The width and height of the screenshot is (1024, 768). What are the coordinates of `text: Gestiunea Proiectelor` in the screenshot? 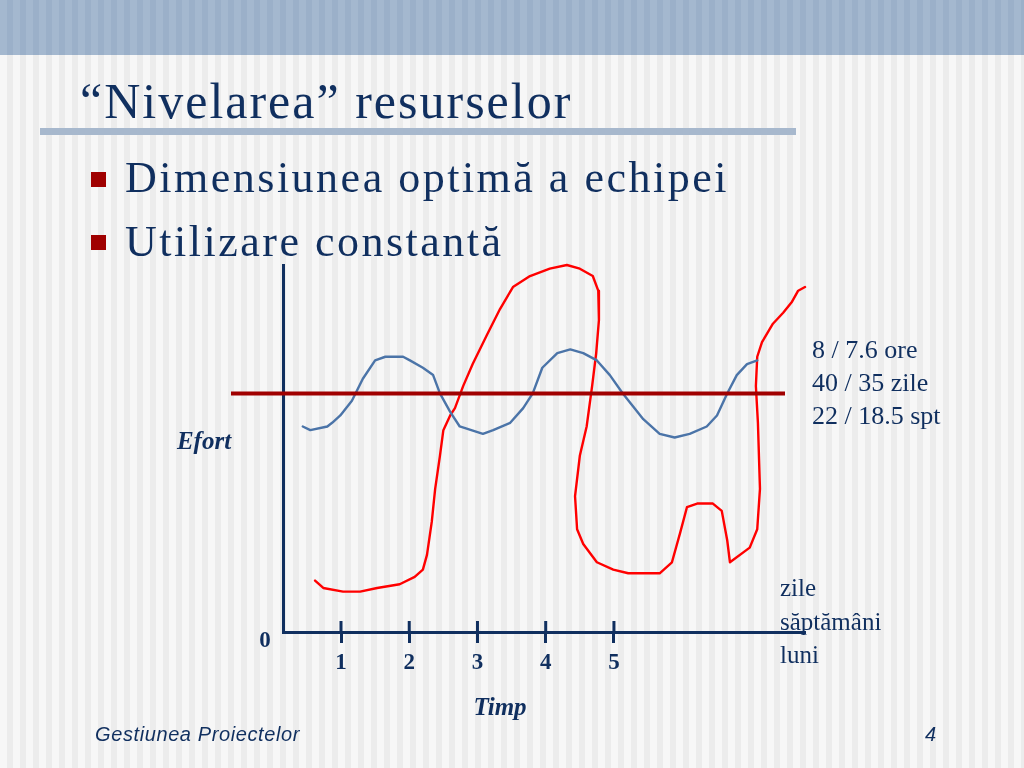 It's located at (197, 734).